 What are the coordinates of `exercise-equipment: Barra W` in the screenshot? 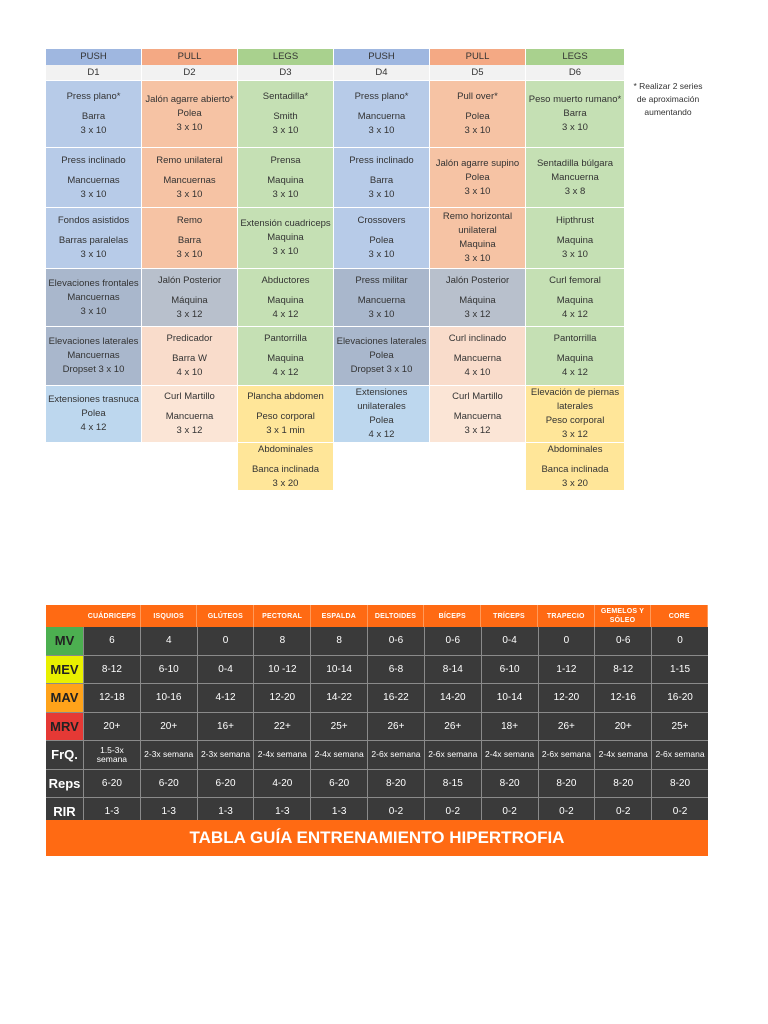 It's located at (189, 358).